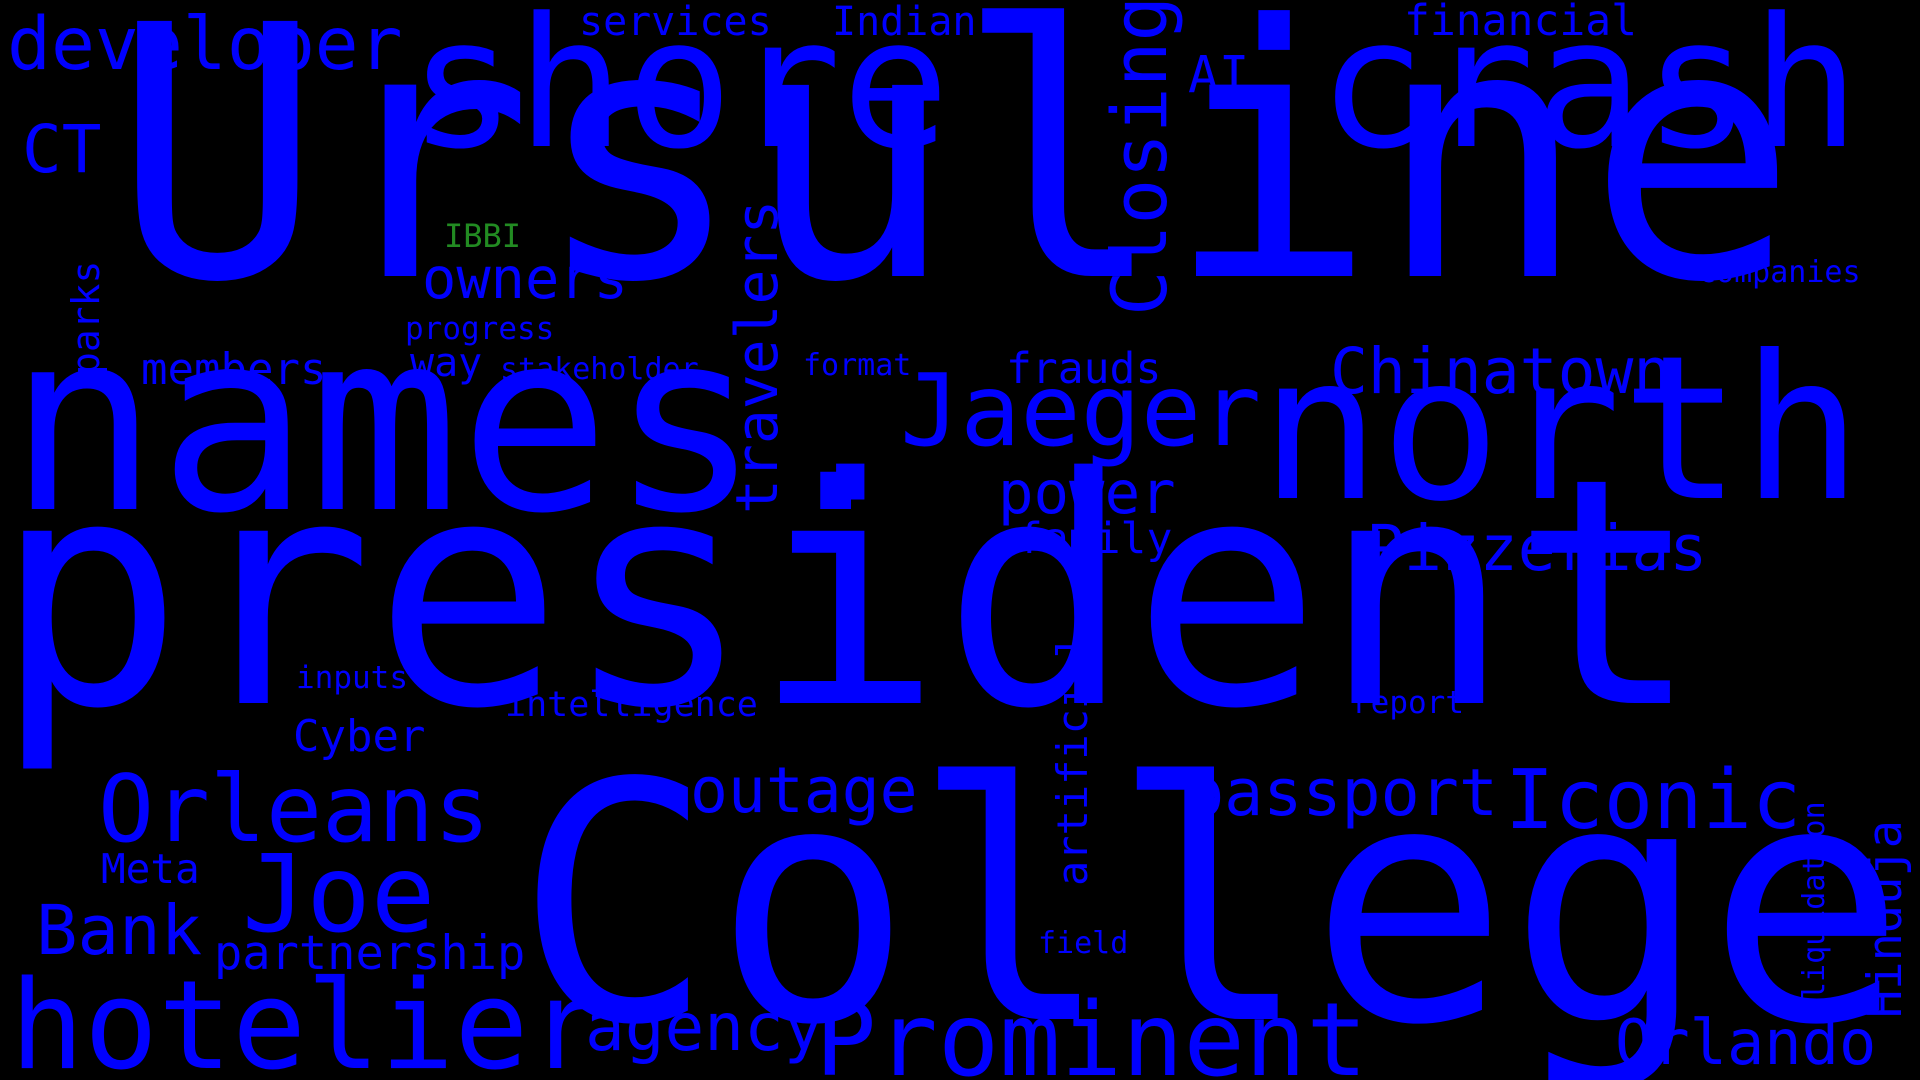 The image size is (1920, 1080). Describe the element at coordinates (119, 931) in the screenshot. I see `word-bank: Bank` at that location.